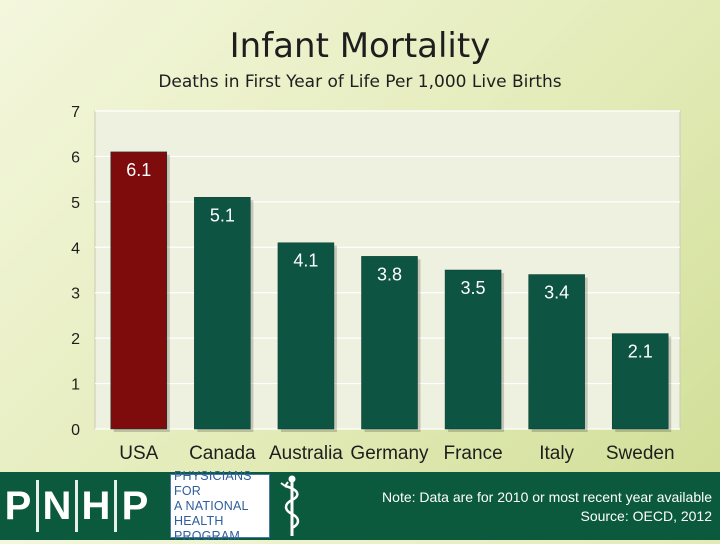 The width and height of the screenshot is (720, 544). I want to click on bar-value-label: 2.1, so click(640, 352).